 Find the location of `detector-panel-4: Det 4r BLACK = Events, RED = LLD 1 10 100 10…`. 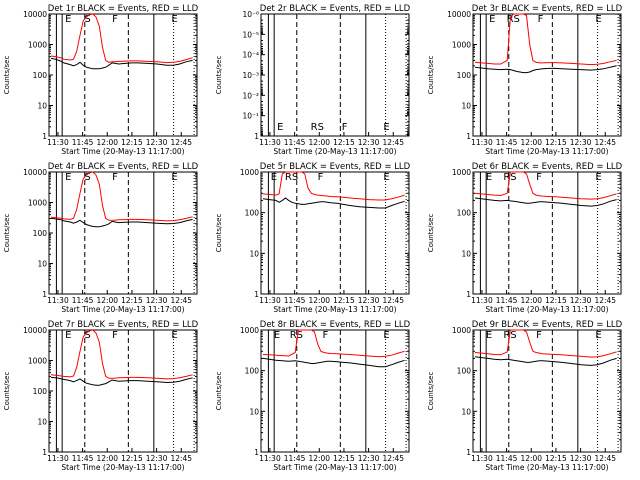

detector-panel-4: Det 4r BLACK = Events, RED = LLD 1 10 100 10… is located at coordinates (101, 238).